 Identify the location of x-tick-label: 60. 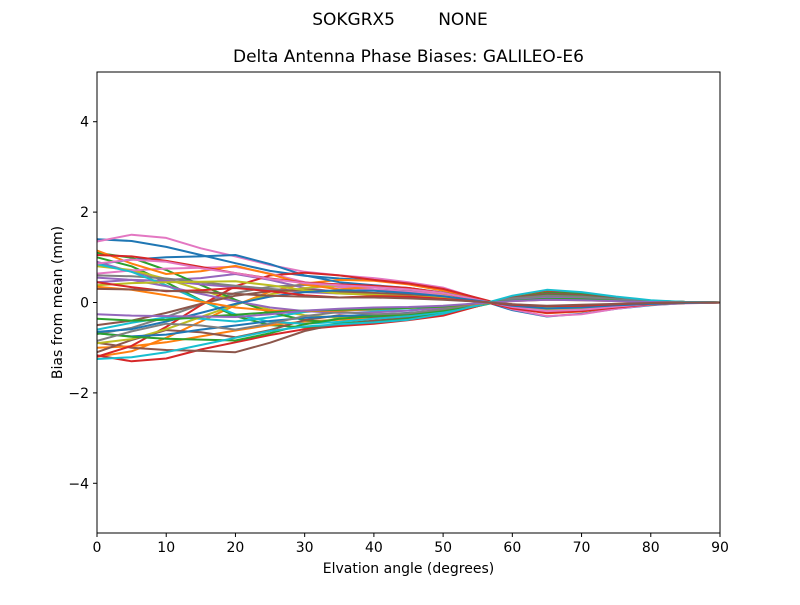
(512, 548).